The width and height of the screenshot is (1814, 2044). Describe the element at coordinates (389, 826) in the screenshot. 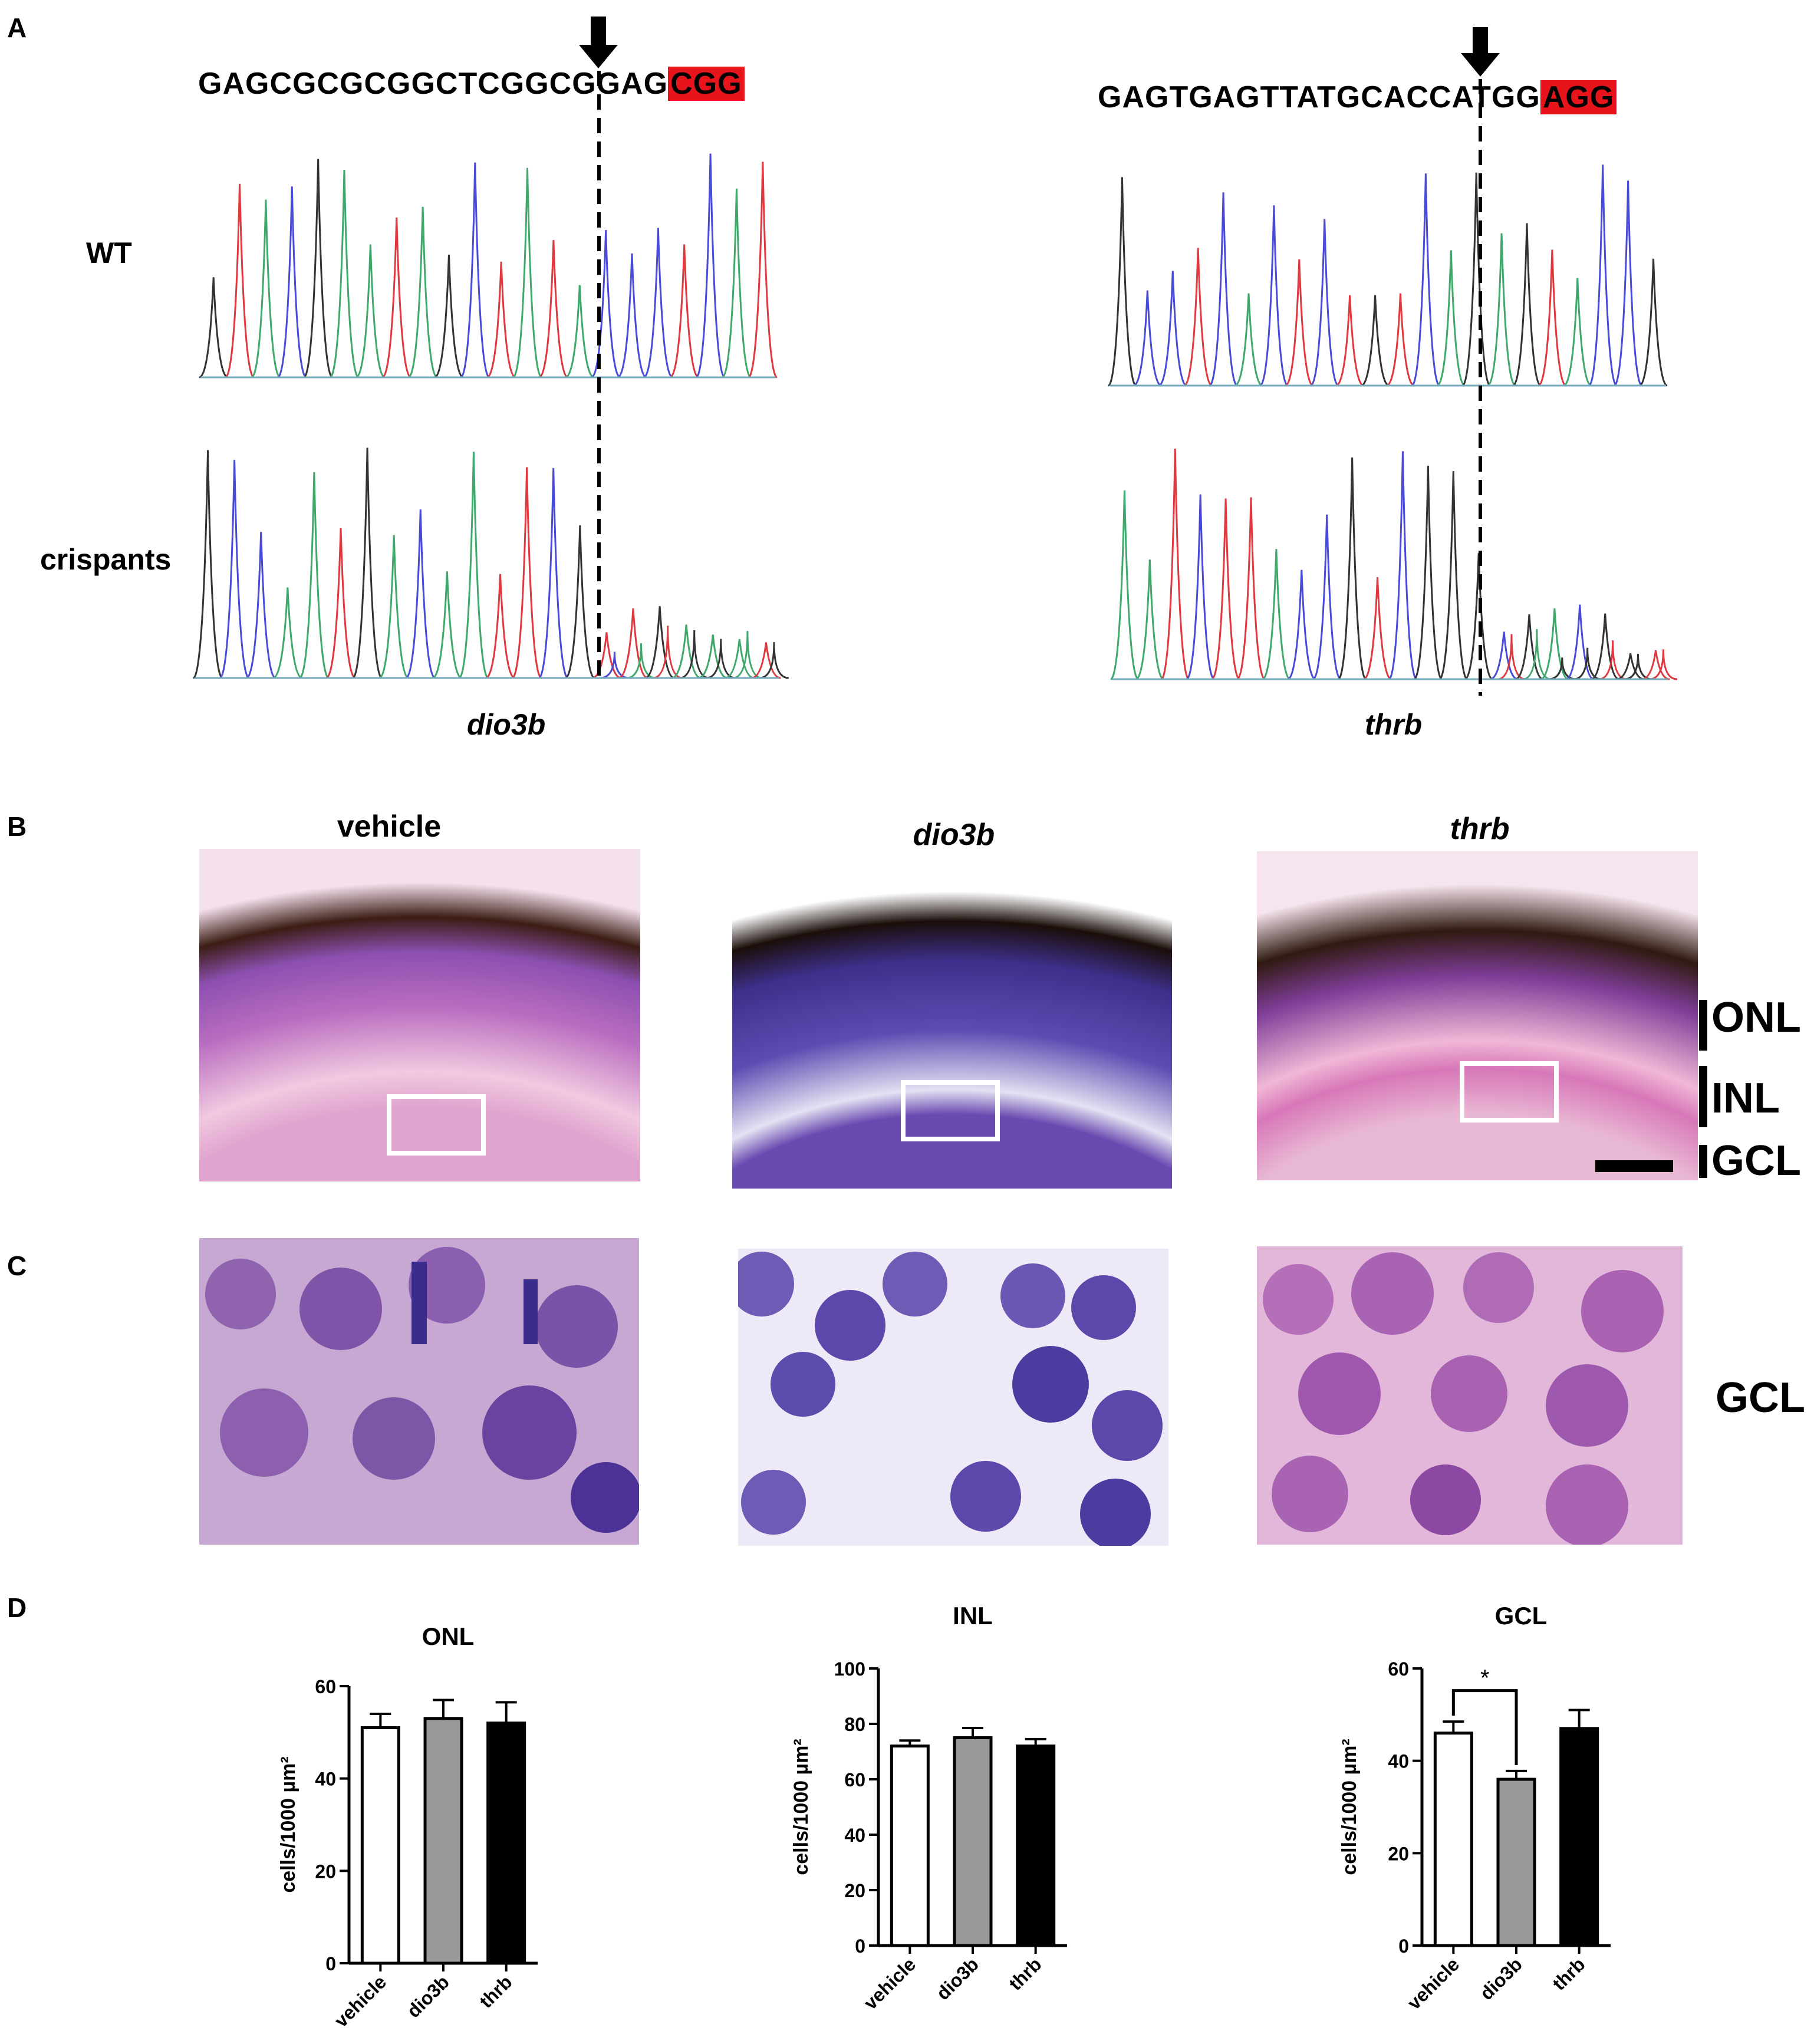

I see `col-title-vehicle: vehicle` at that location.